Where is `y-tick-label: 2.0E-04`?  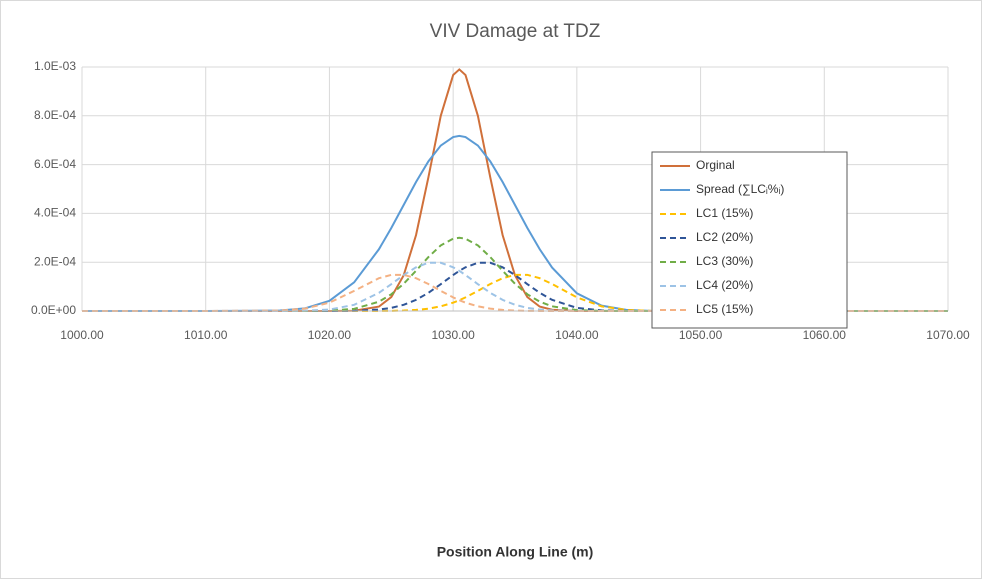
y-tick-label: 2.0E-04 is located at coordinates (55, 261).